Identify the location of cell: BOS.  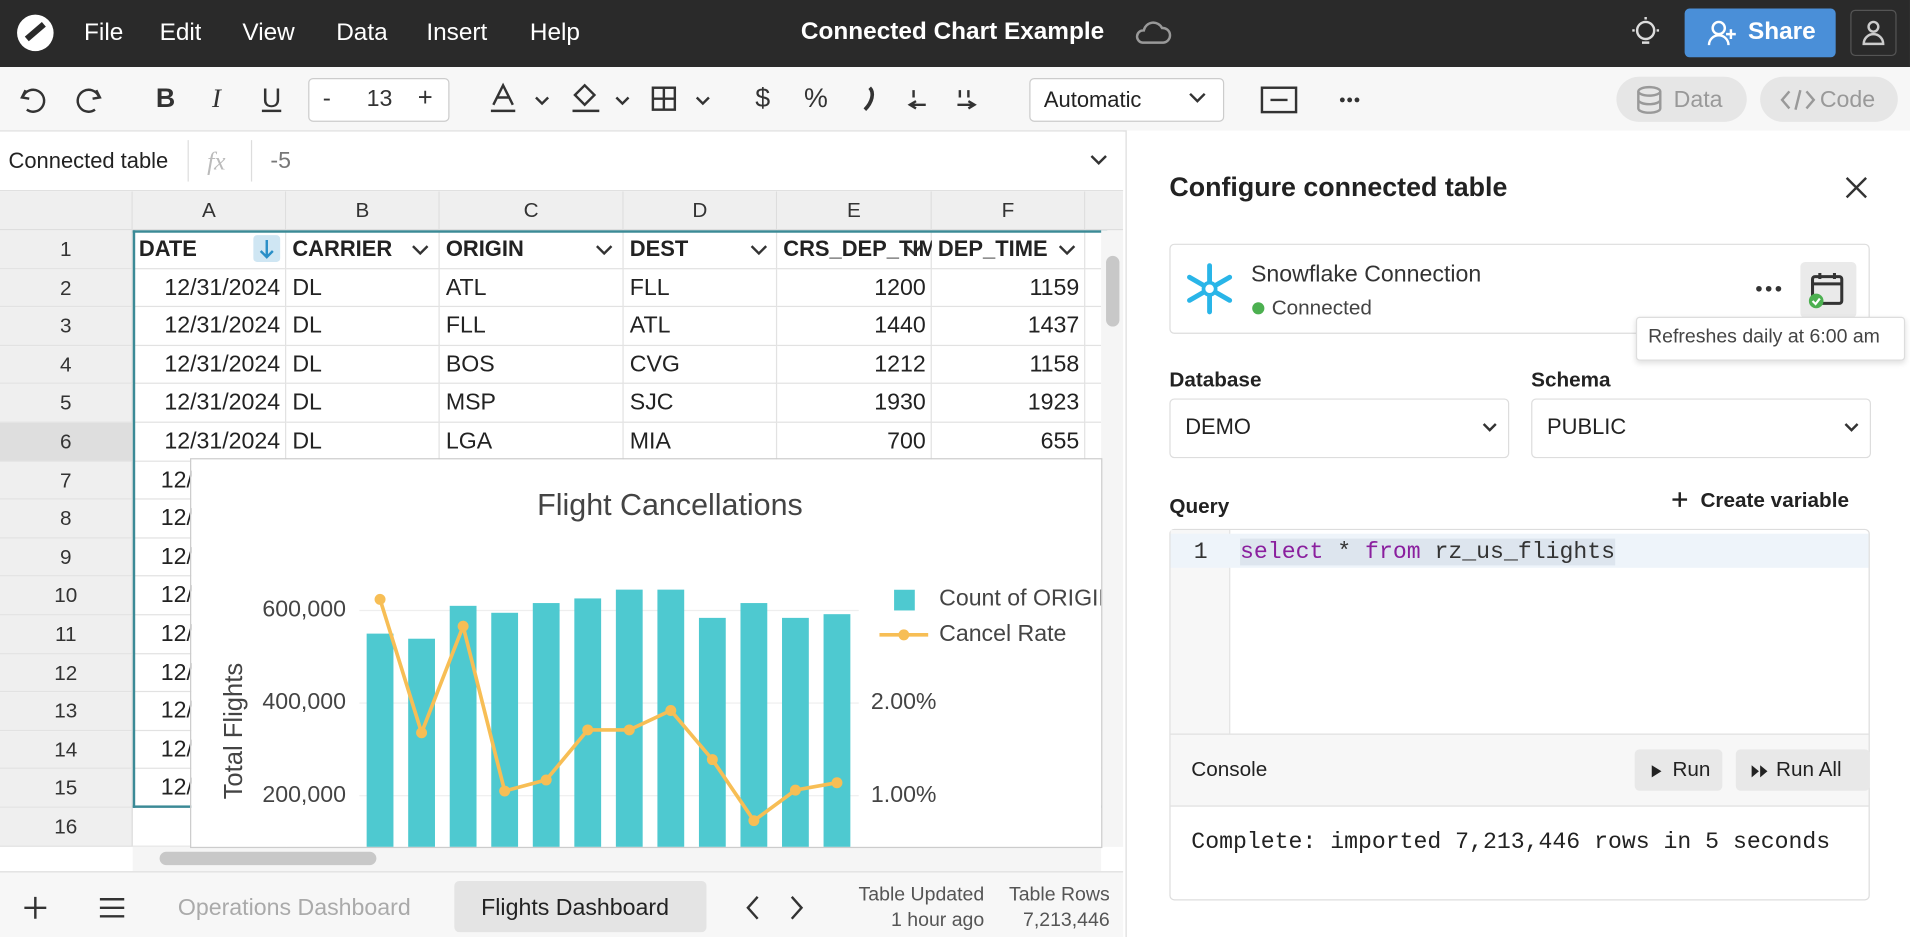
(470, 364).